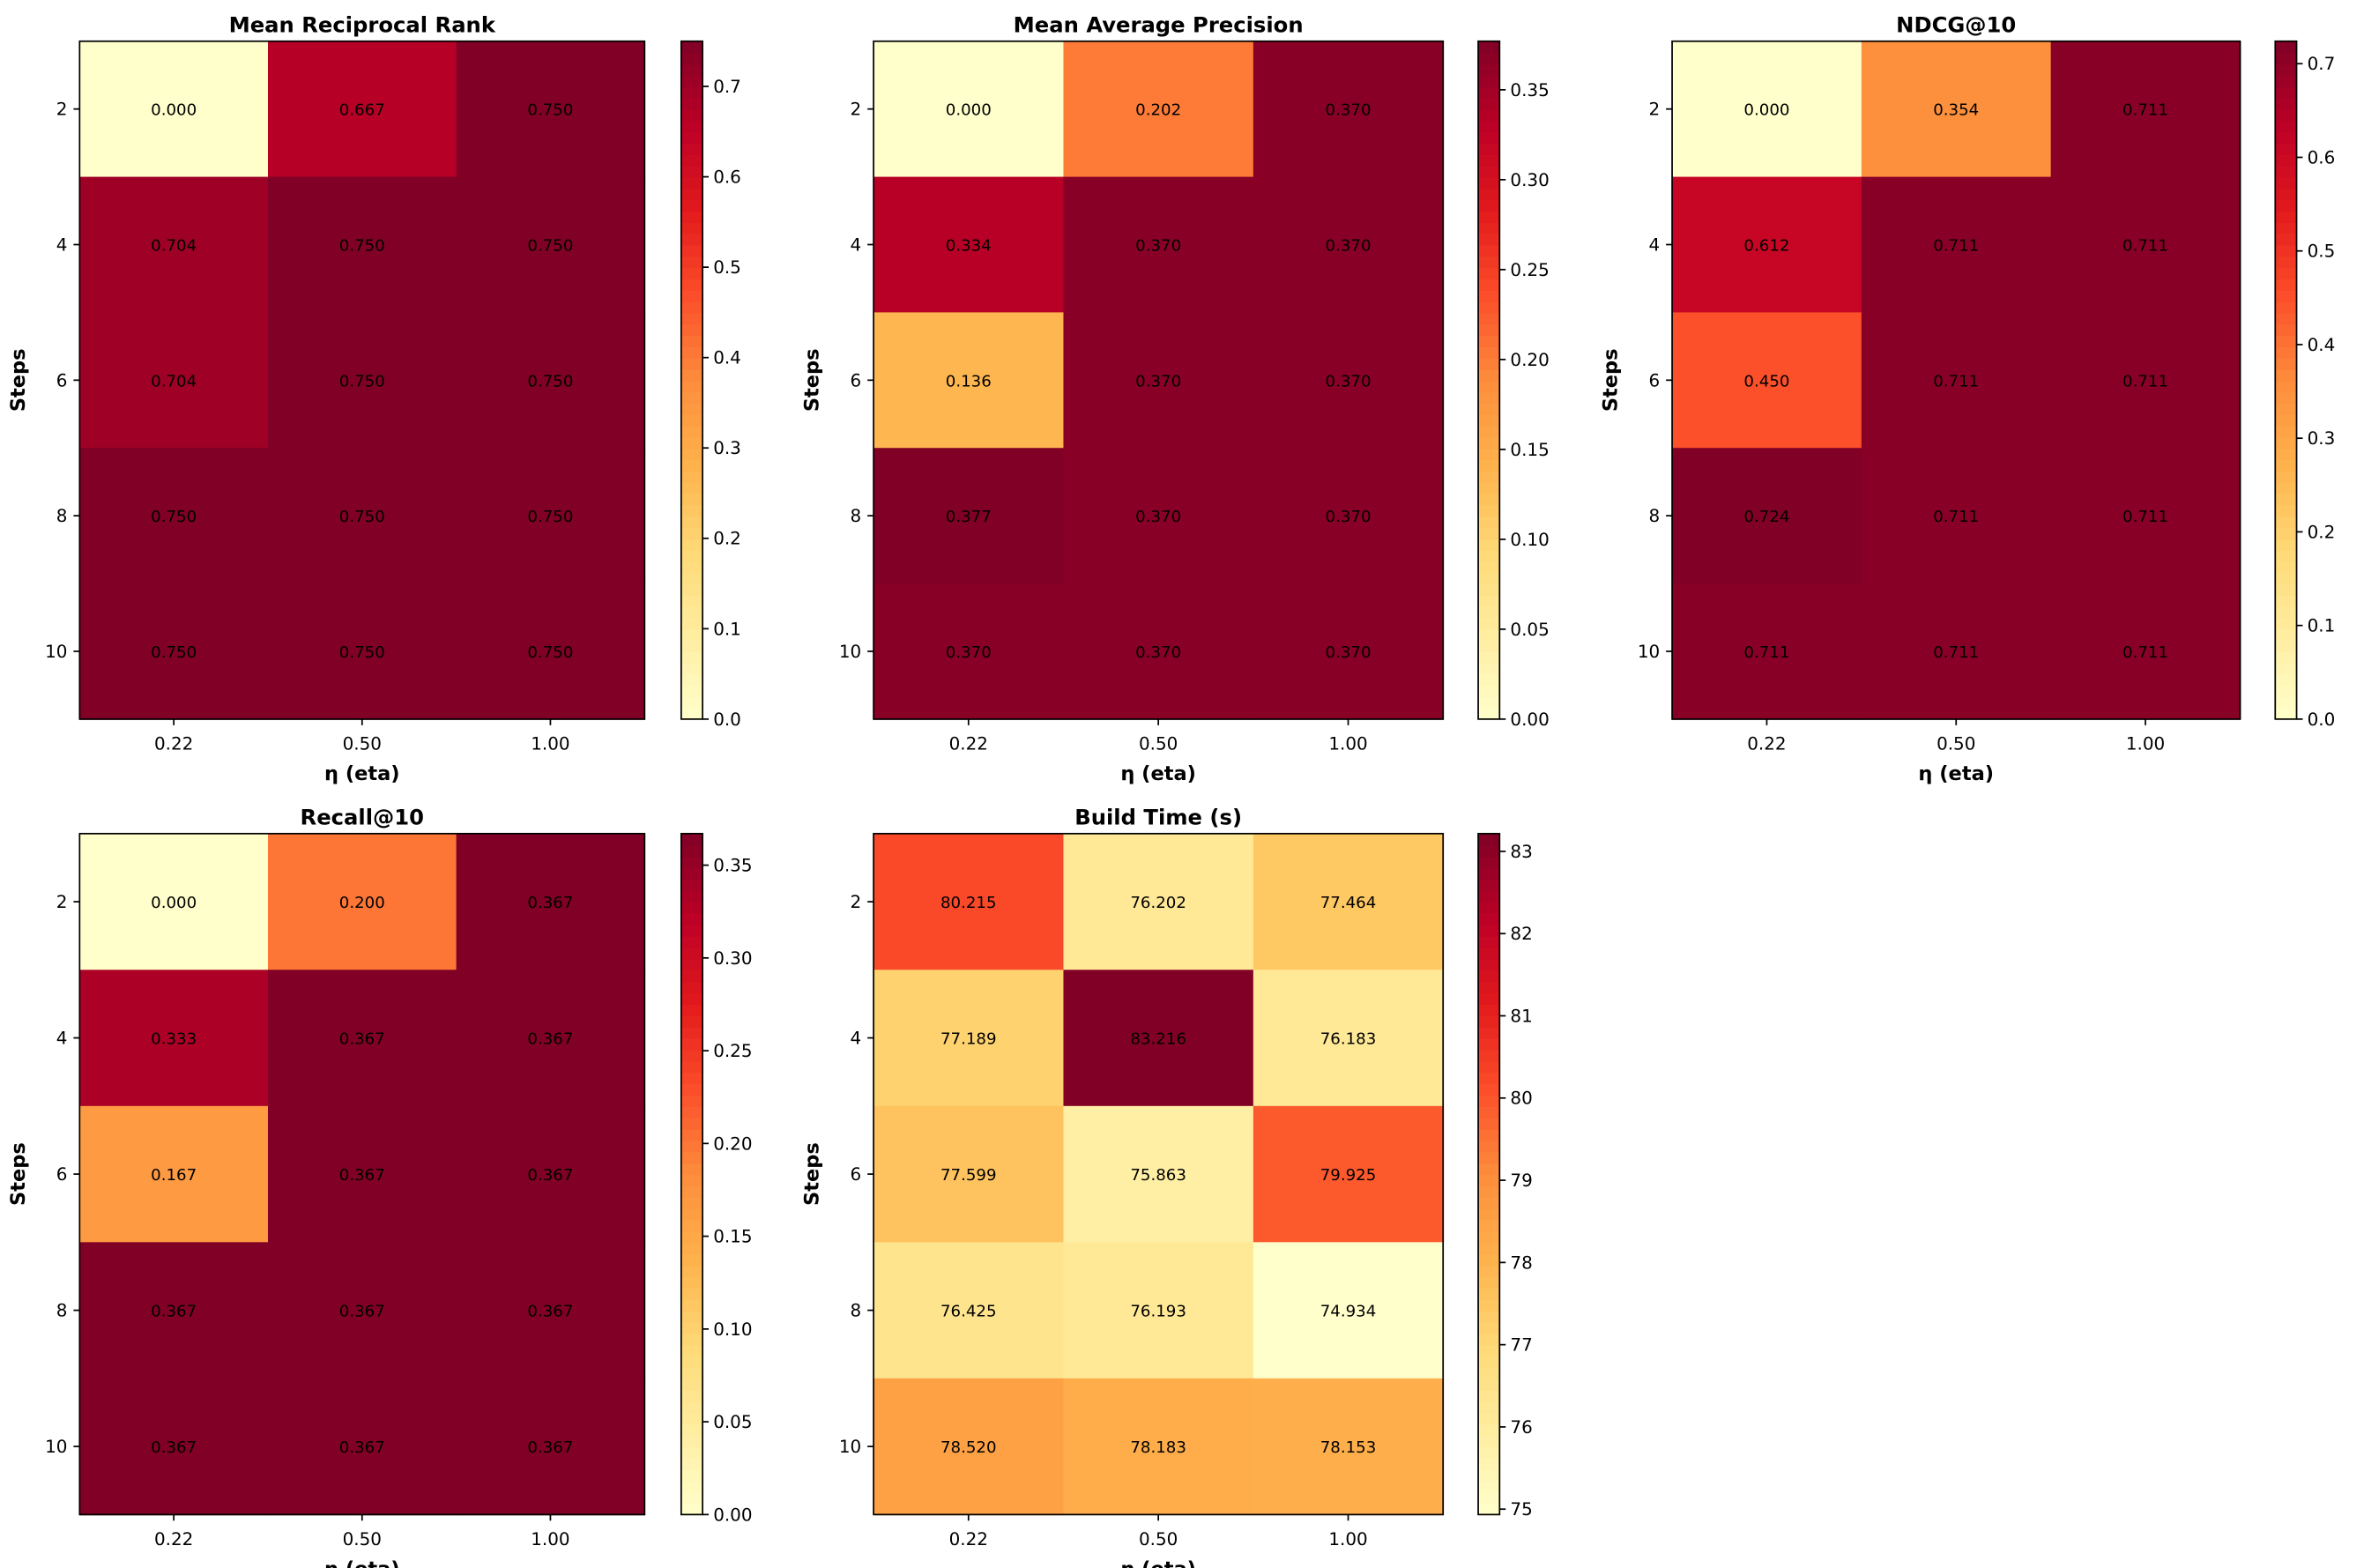  I want to click on colorbar-frame, so click(1489, 380).